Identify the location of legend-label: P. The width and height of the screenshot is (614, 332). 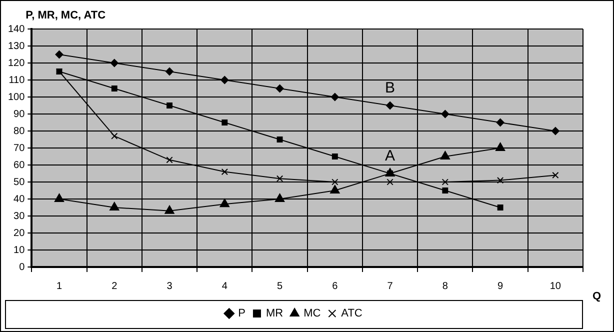
(242, 314).